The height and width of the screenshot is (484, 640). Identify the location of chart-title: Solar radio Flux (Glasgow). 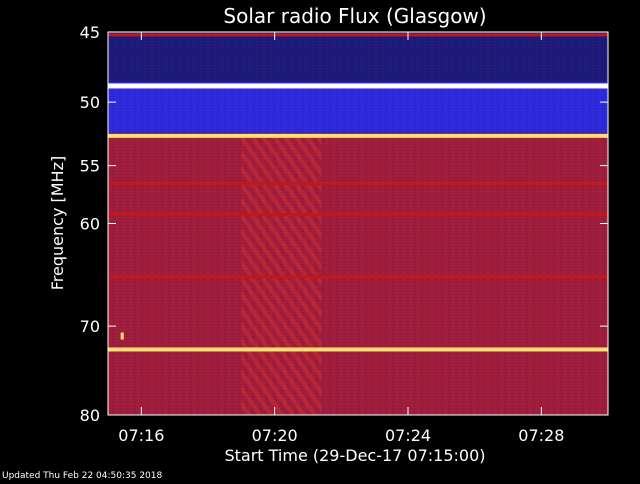
(354, 16).